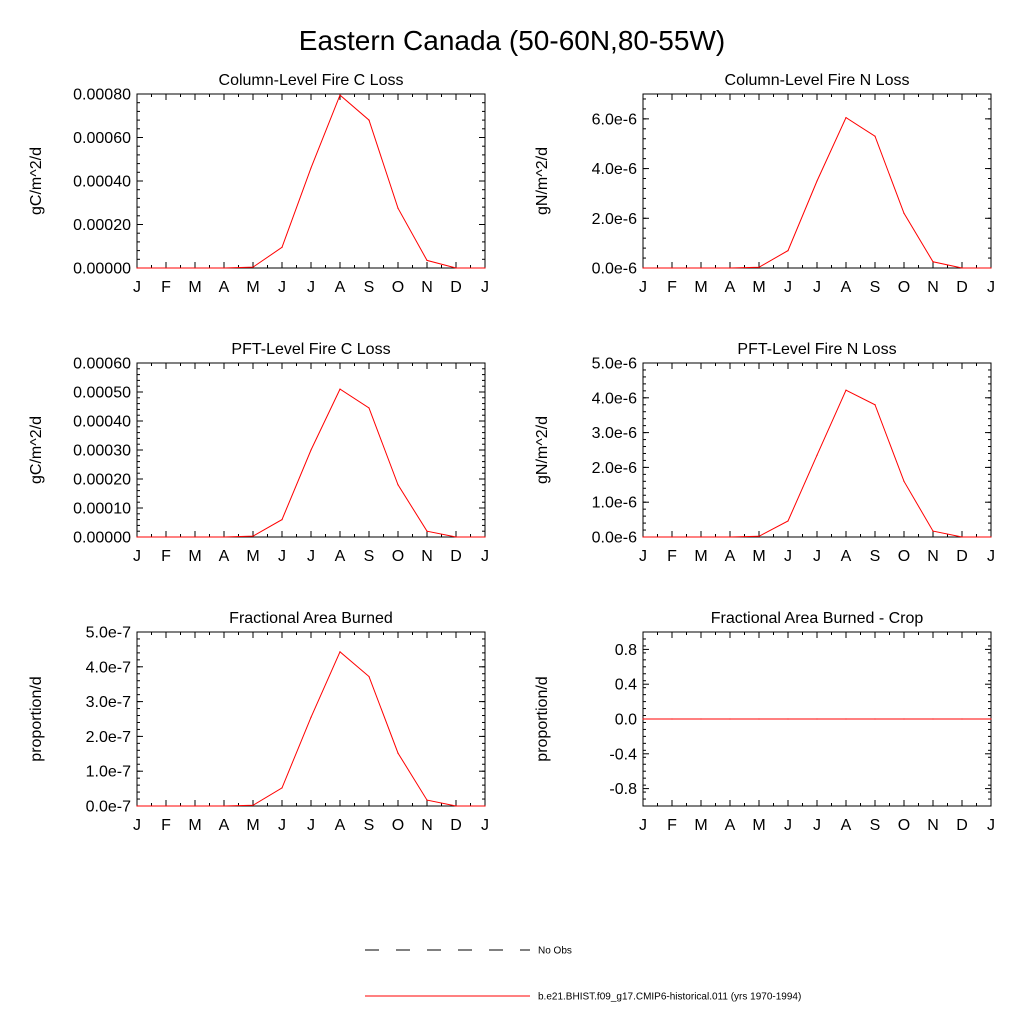  I want to click on y-tick-label: 2.0e-6, so click(614, 219).